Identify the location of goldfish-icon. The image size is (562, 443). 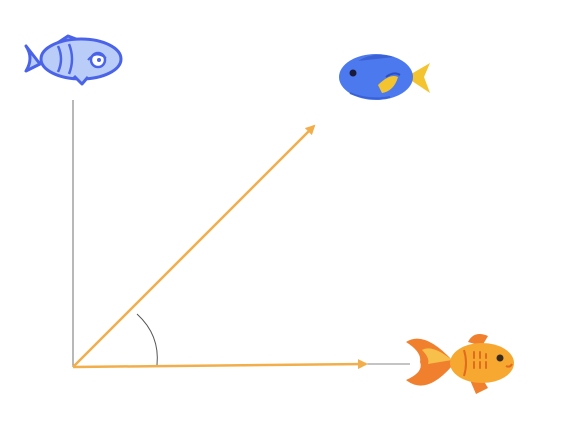
(460, 364).